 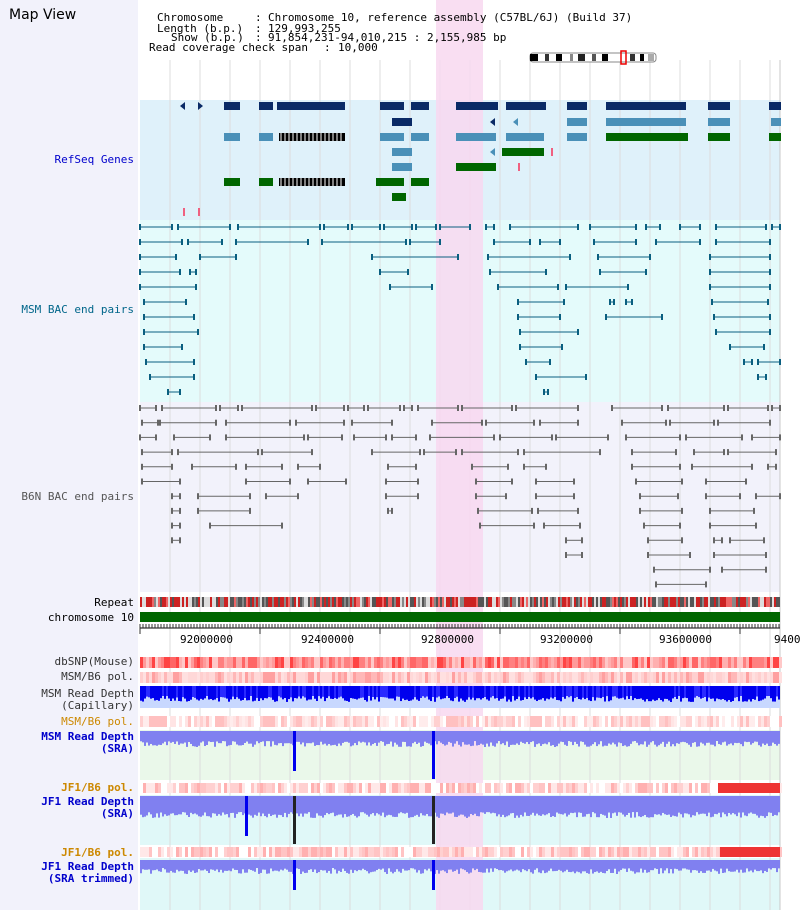 What do you see at coordinates (97, 787) in the screenshot?
I see `track-label-jf1-b6-pol-1: JF1/B6 pol.` at bounding box center [97, 787].